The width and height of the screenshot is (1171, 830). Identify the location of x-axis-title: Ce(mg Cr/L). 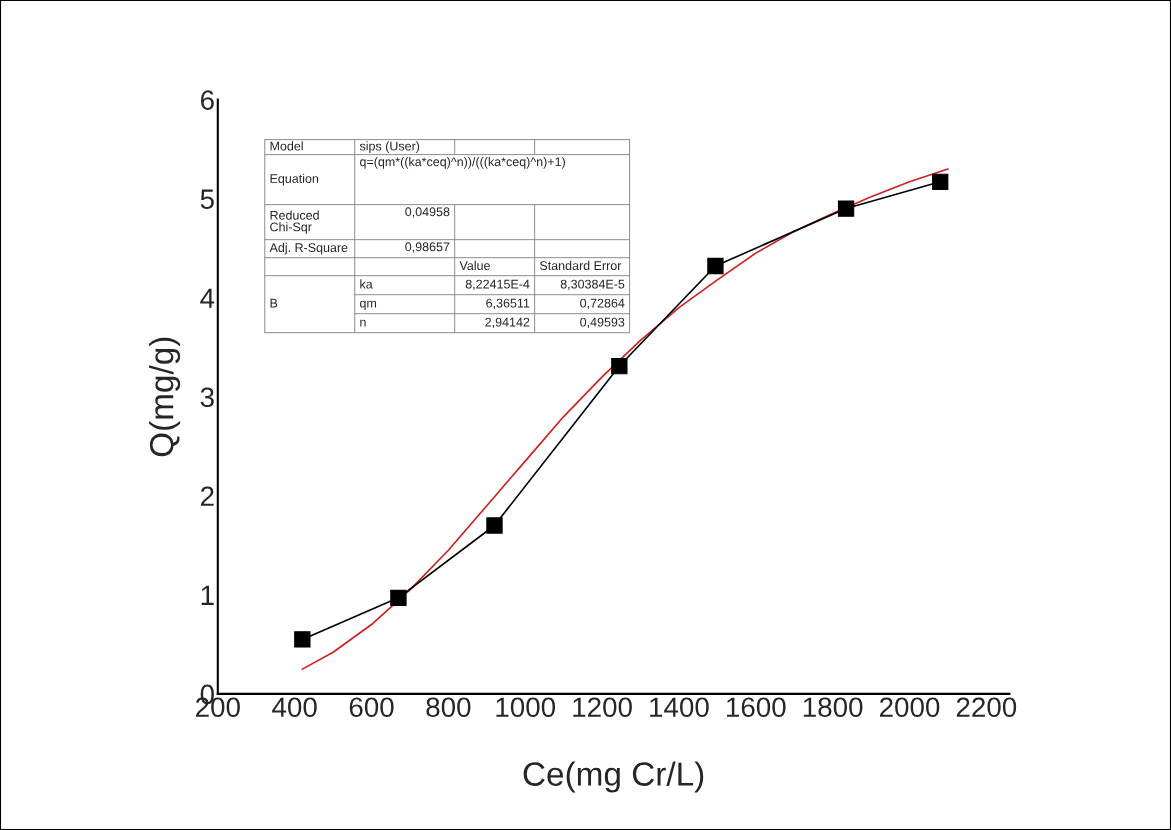
(613, 777).